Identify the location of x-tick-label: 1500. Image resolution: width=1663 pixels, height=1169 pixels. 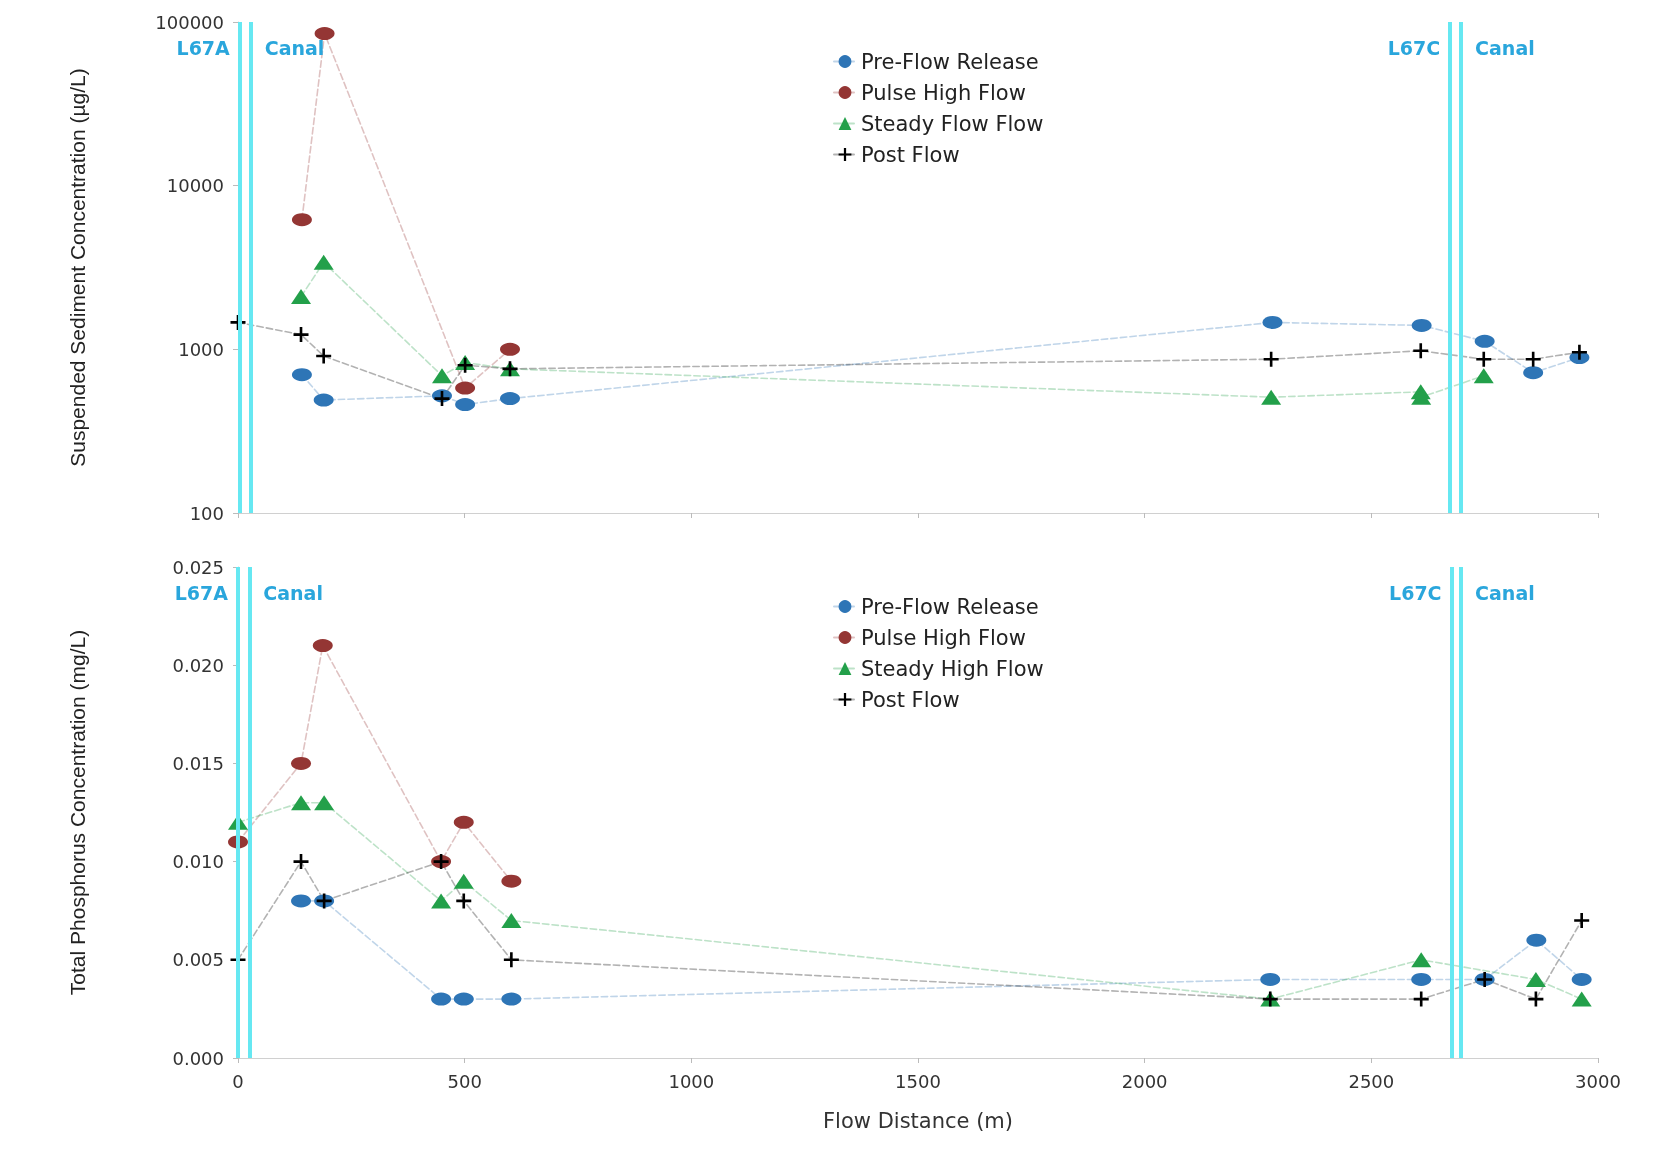
(918, 1081).